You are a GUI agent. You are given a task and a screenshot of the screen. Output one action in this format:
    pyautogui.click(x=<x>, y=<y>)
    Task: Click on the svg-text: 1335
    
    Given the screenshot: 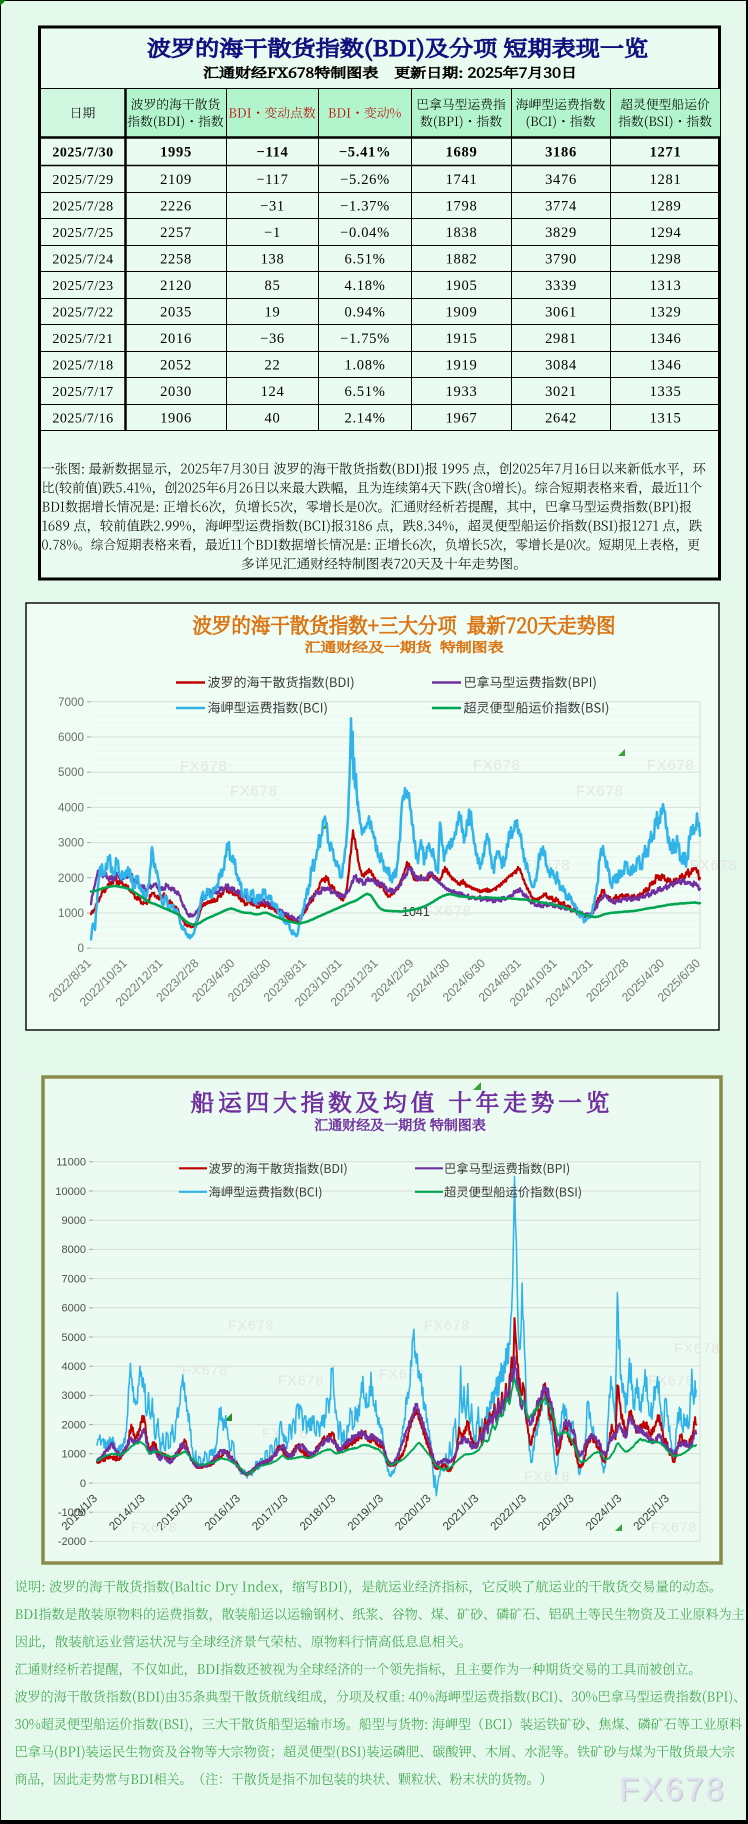 What is the action you would take?
    pyautogui.click(x=666, y=392)
    